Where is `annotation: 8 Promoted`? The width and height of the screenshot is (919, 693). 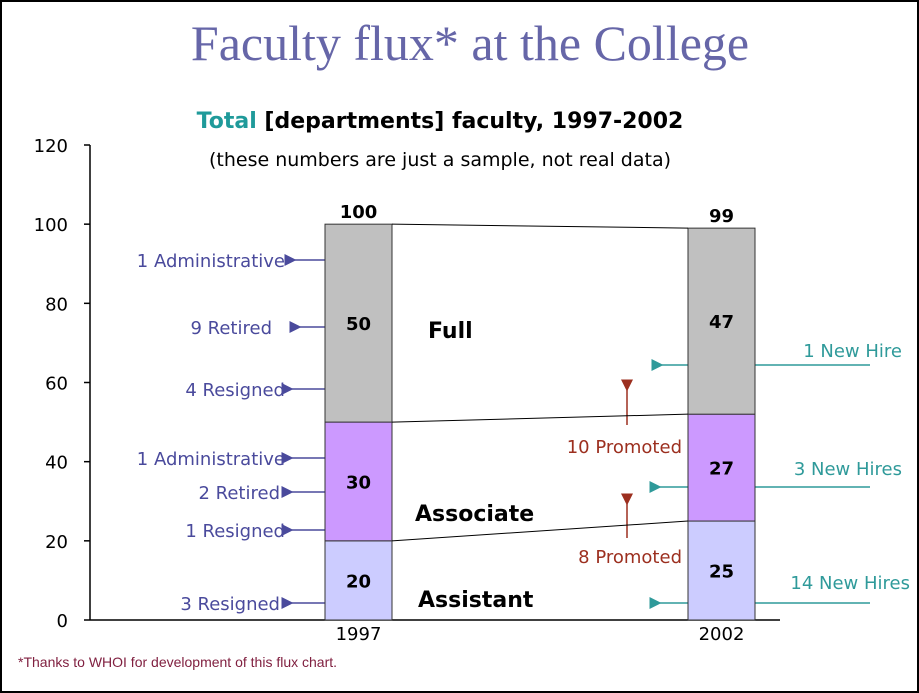 annotation: 8 Promoted is located at coordinates (630, 557).